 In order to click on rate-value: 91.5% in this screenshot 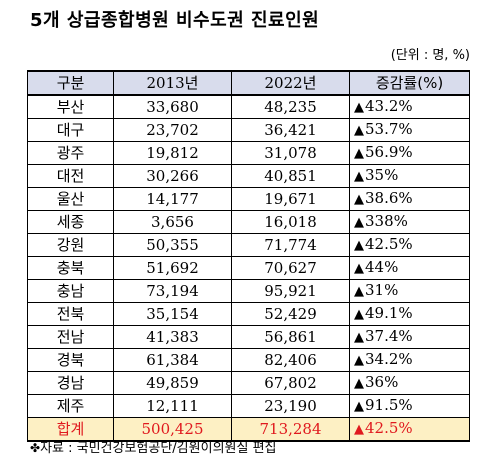, I will do `click(389, 405)`.